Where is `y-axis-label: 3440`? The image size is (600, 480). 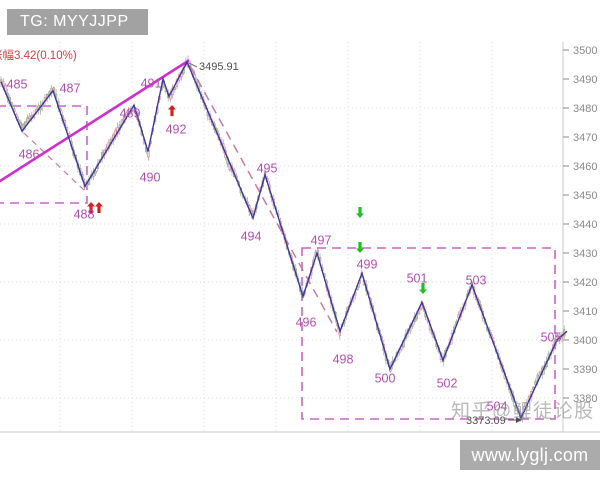 y-axis-label: 3440 is located at coordinates (585, 225).